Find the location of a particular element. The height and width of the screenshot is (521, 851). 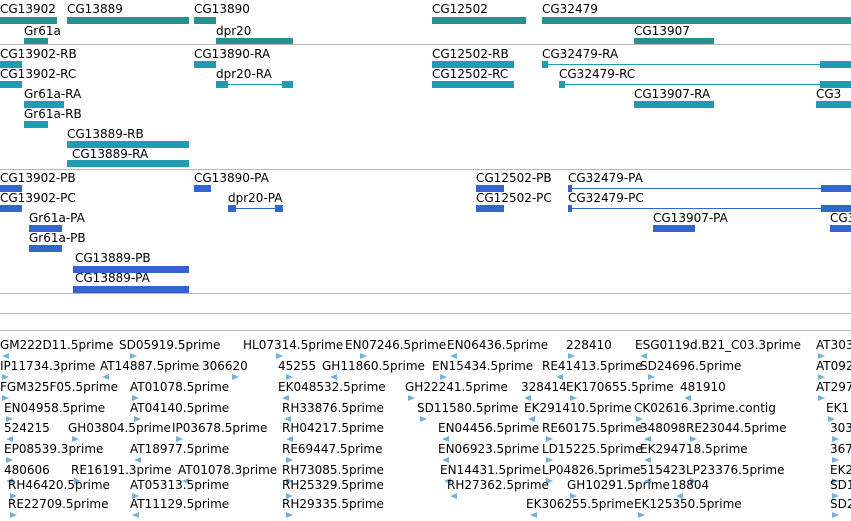

est-label: 303 is located at coordinates (840, 428).